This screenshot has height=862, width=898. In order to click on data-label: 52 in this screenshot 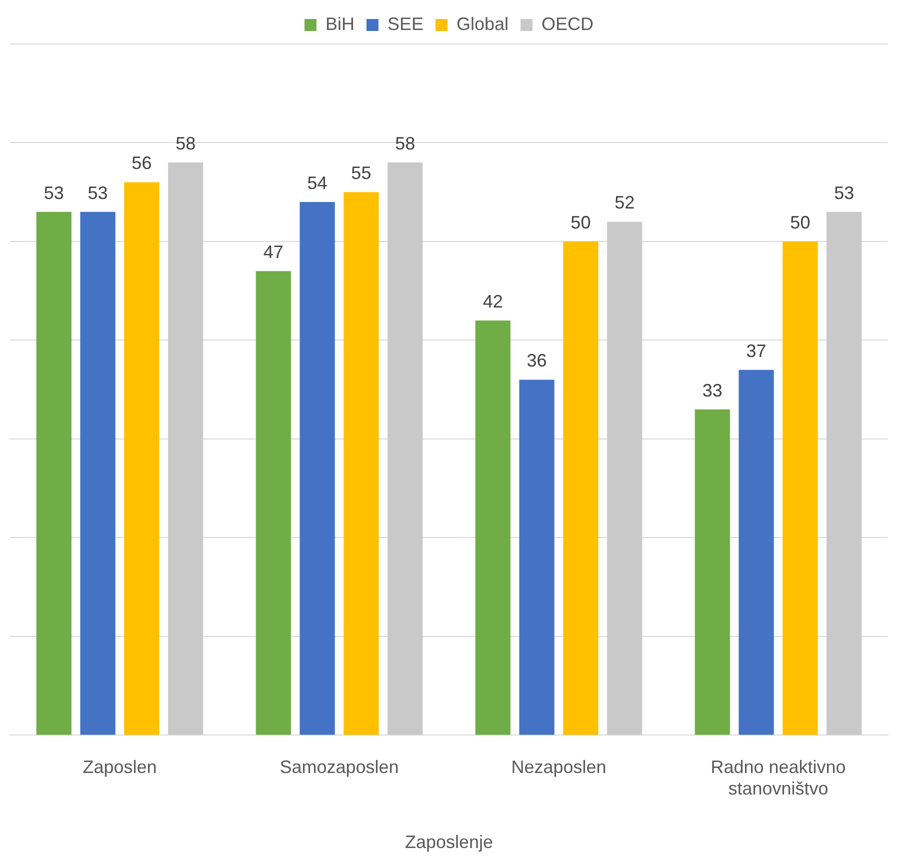, I will do `click(624, 202)`.